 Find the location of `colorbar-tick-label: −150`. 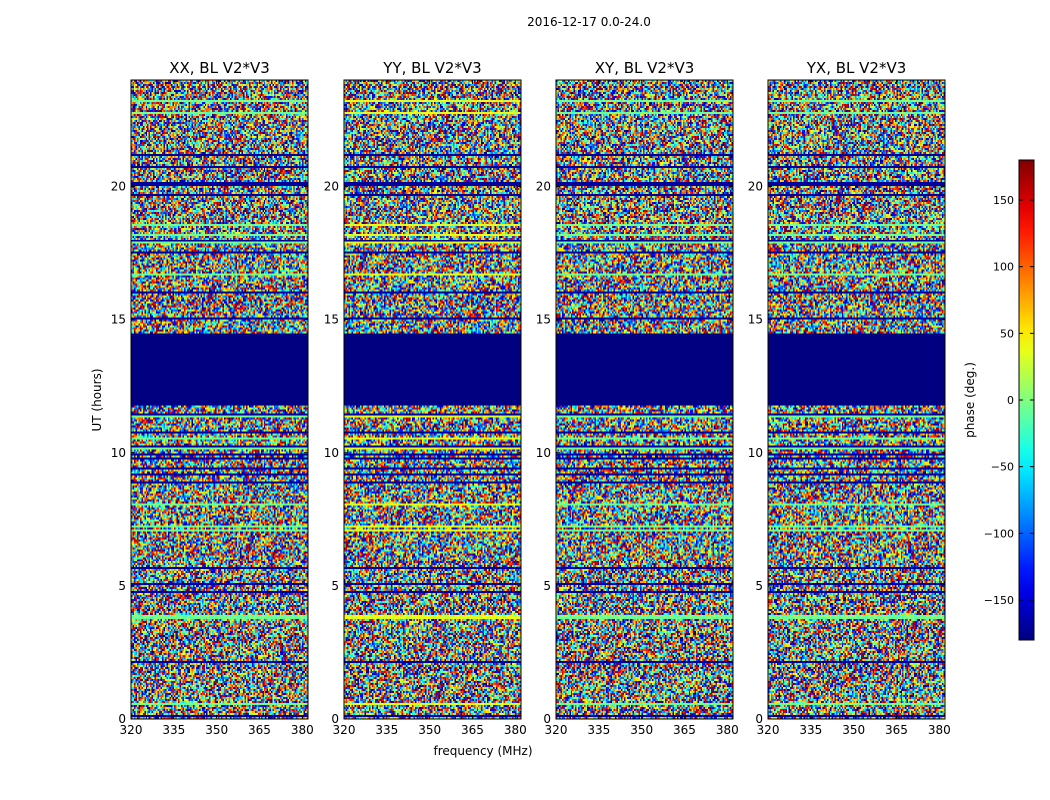

colorbar-tick-label: −150 is located at coordinates (999, 600).